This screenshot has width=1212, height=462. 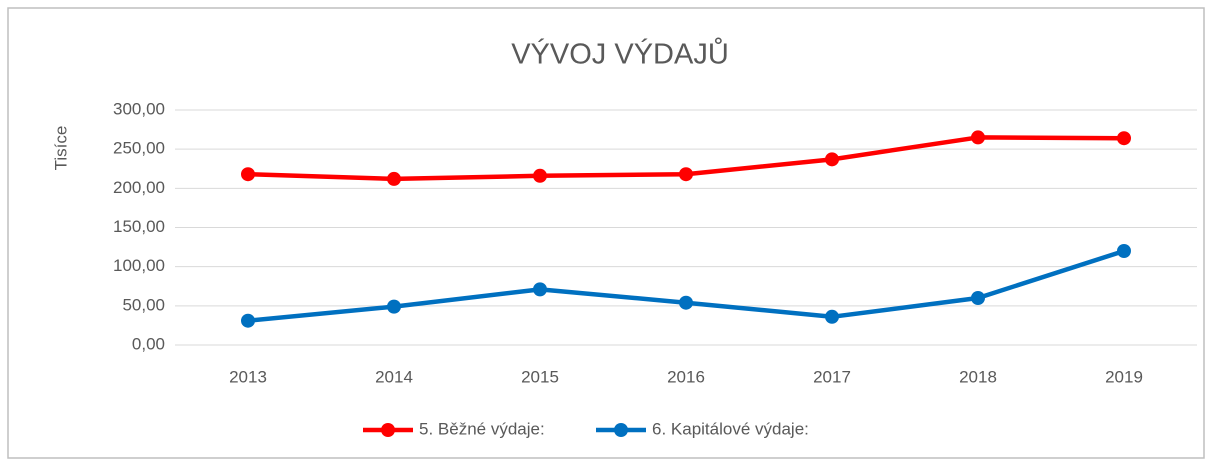 What do you see at coordinates (620, 54) in the screenshot?
I see `chart-title: VÝVOJ VÝDAJŮ` at bounding box center [620, 54].